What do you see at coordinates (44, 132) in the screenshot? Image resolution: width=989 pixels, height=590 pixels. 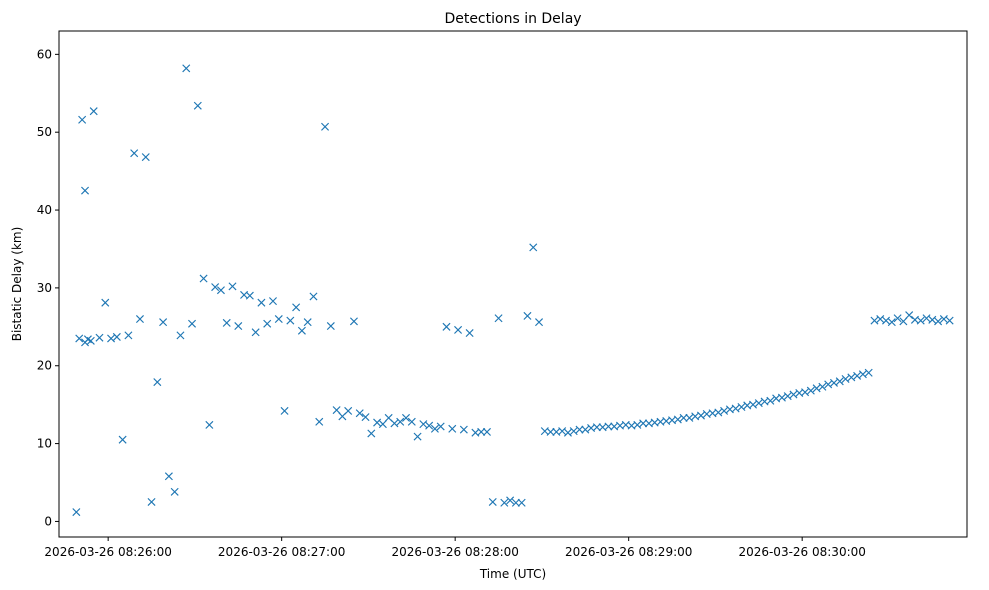 I see `y-tick-label: 50` at bounding box center [44, 132].